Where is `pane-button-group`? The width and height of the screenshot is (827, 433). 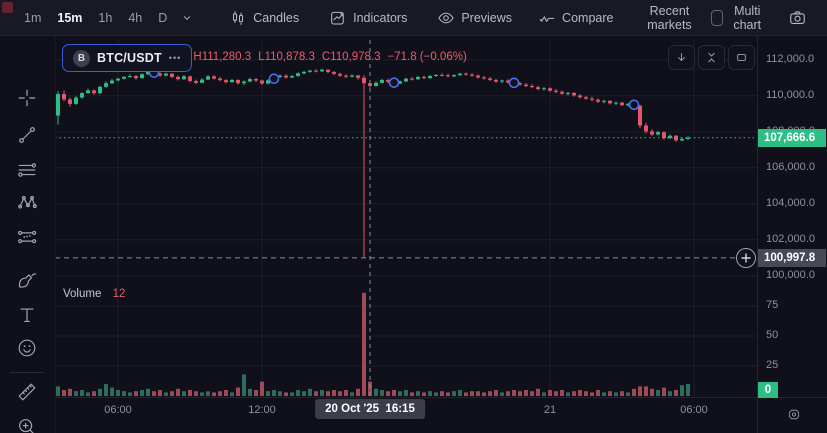 pane-button-group is located at coordinates (711, 57).